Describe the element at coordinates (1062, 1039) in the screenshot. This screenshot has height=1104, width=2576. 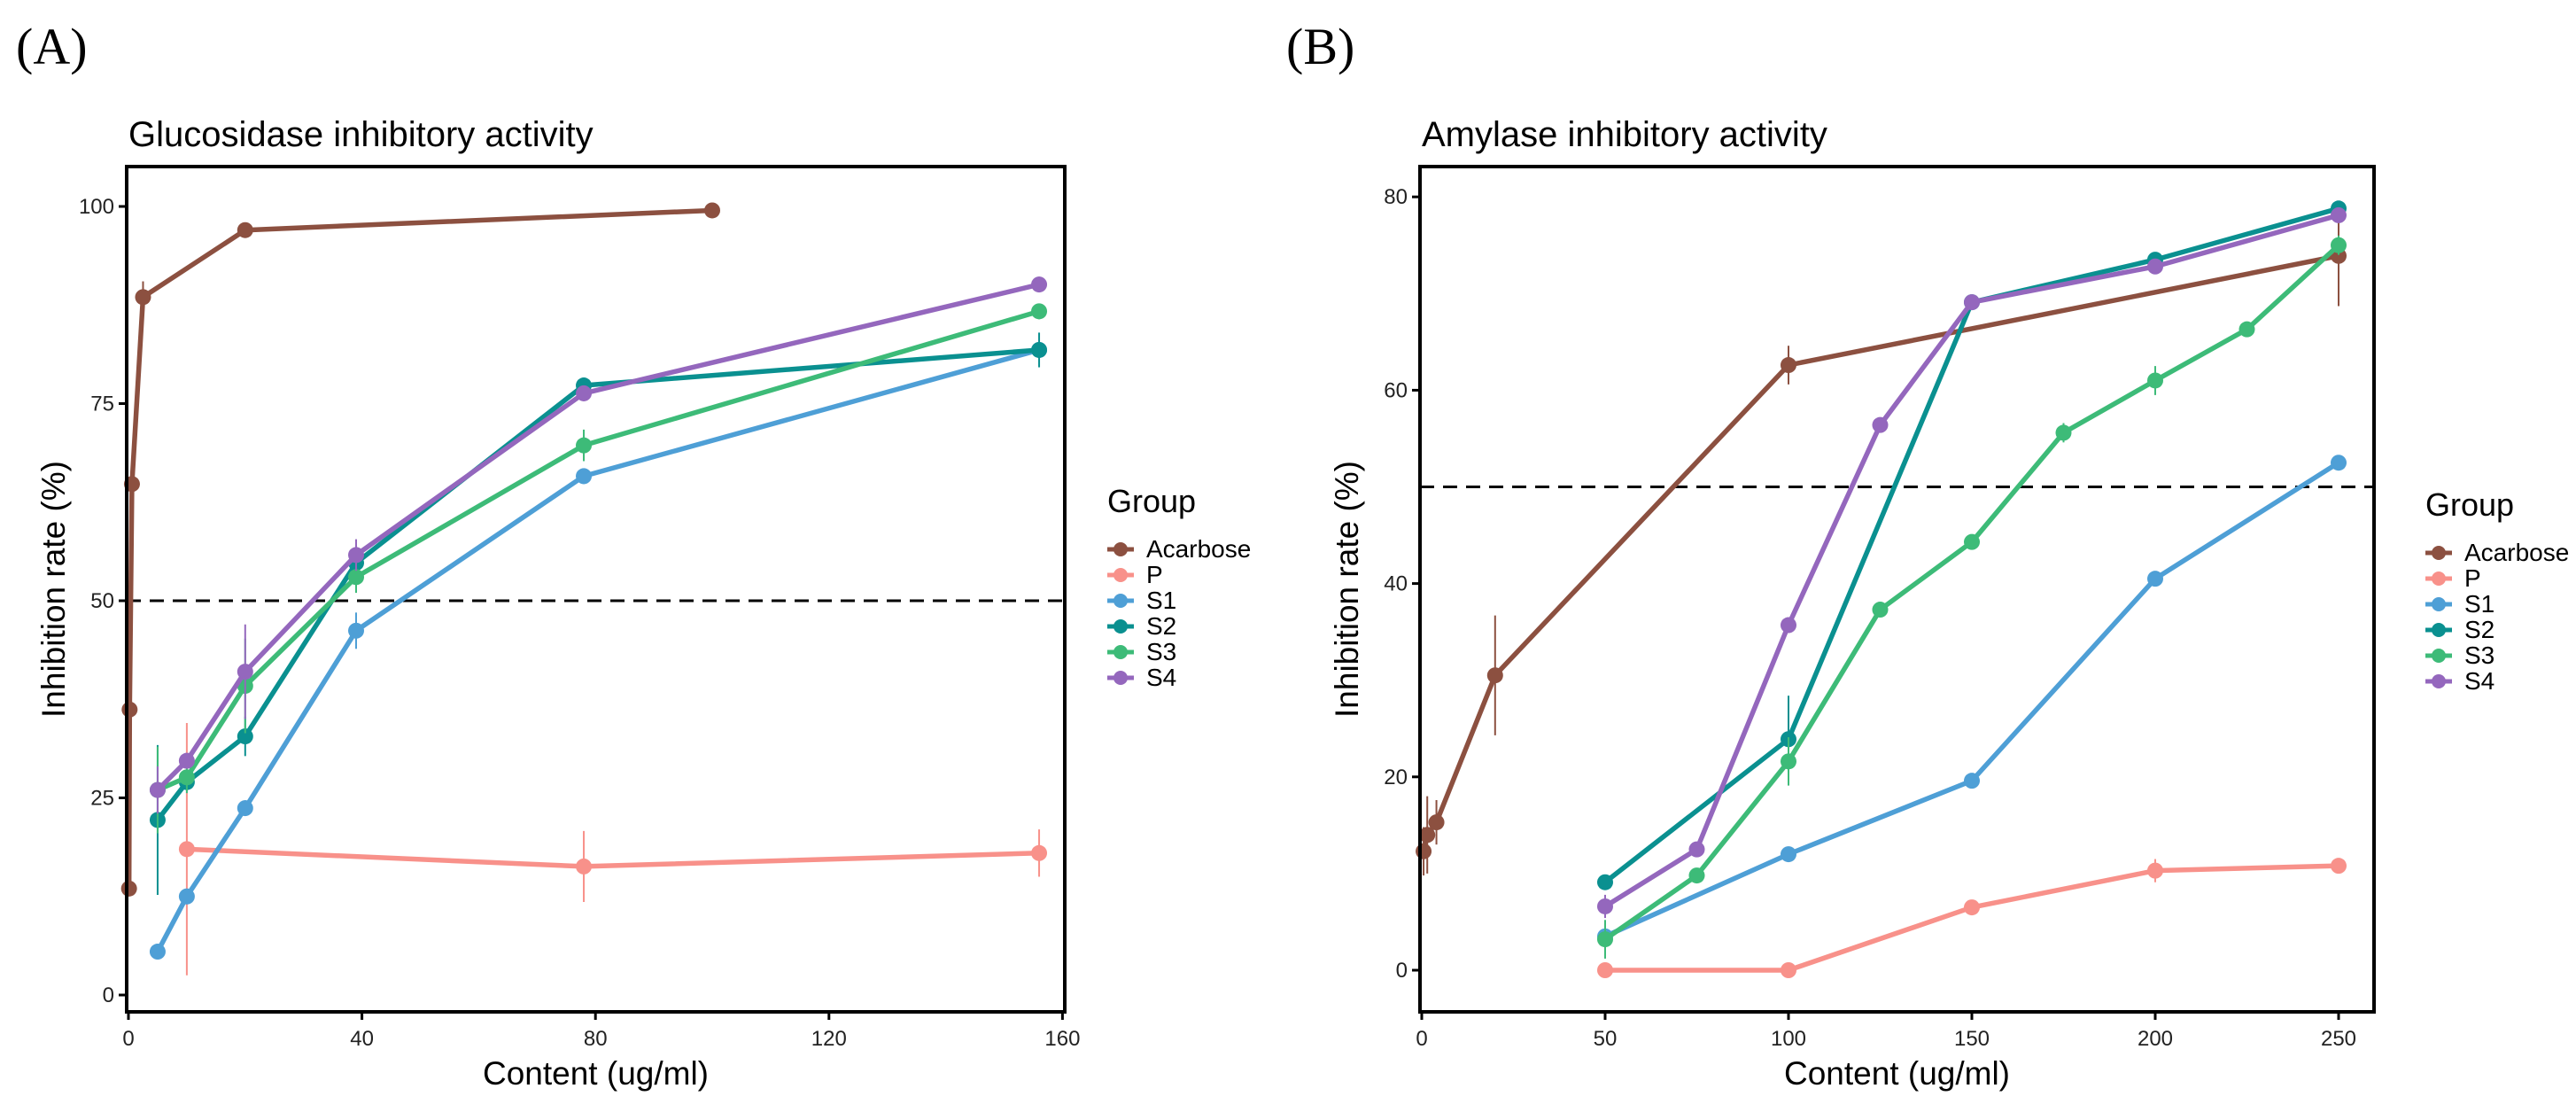
I see `x-tick-label: 160` at that location.